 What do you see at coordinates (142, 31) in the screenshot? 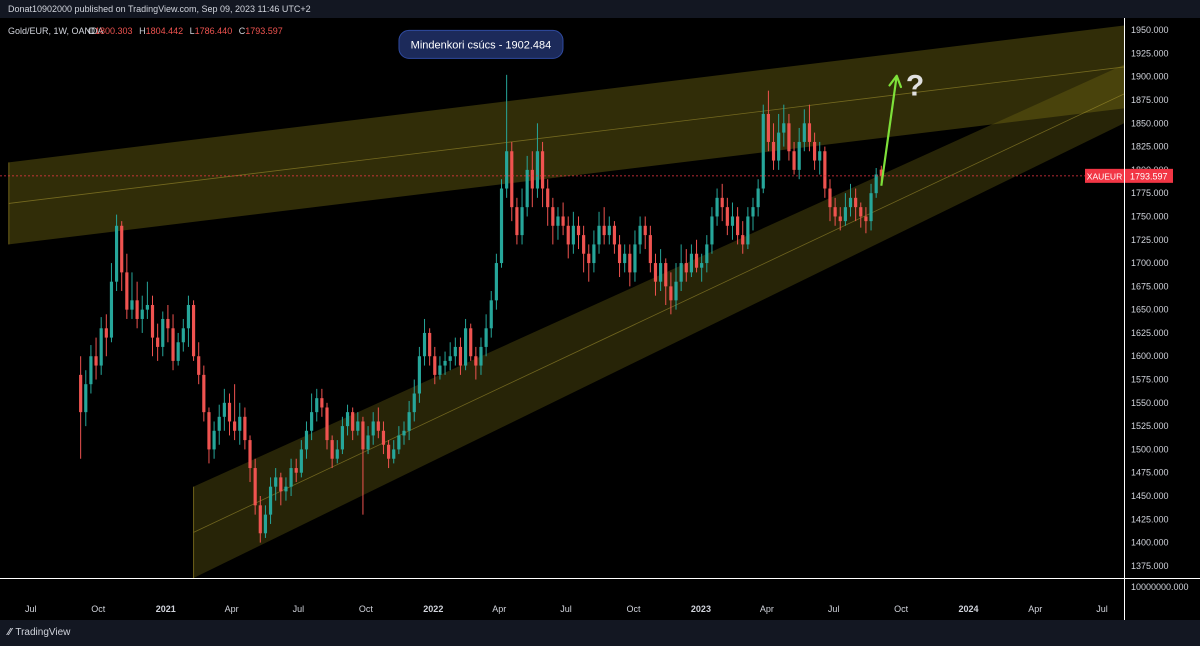
I see `ohlc-high-label: H` at bounding box center [142, 31].